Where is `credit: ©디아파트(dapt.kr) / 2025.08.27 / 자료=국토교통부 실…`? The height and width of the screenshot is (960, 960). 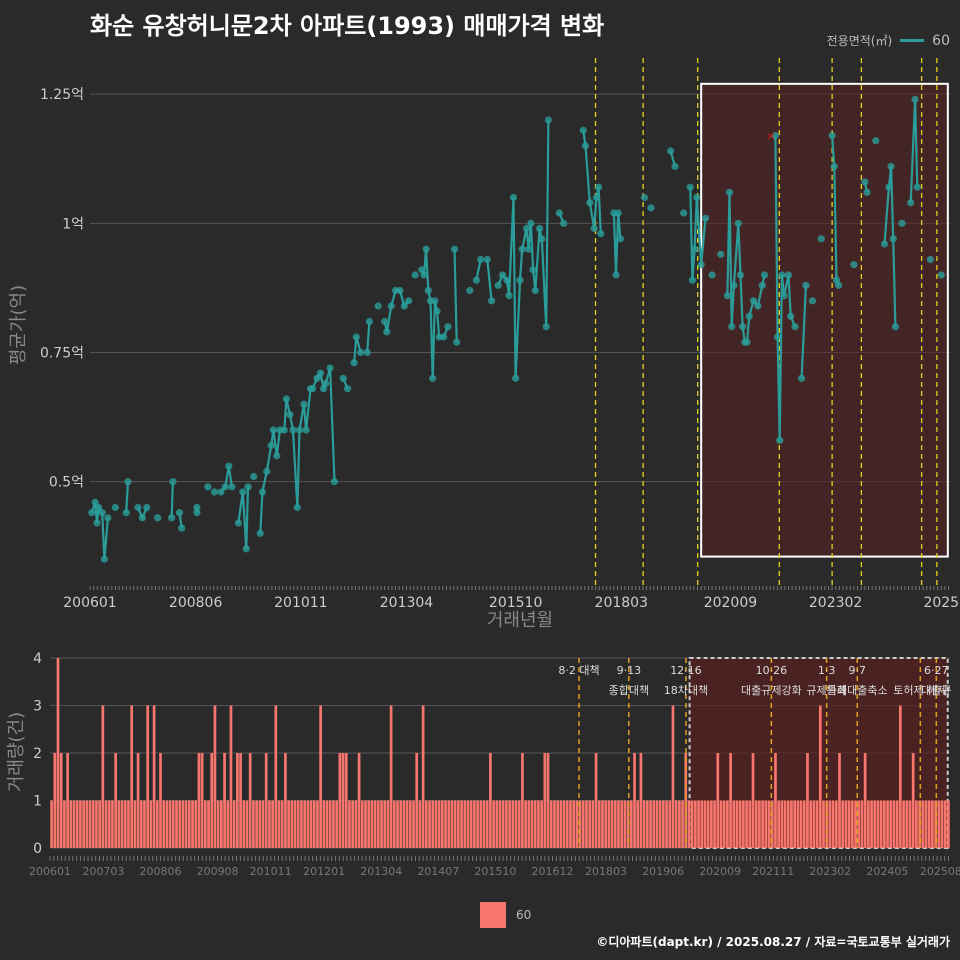
credit: ©디아파트(dapt.kr) / 2025.08.27 / 자료=국토교통부 실… is located at coordinates (773, 942).